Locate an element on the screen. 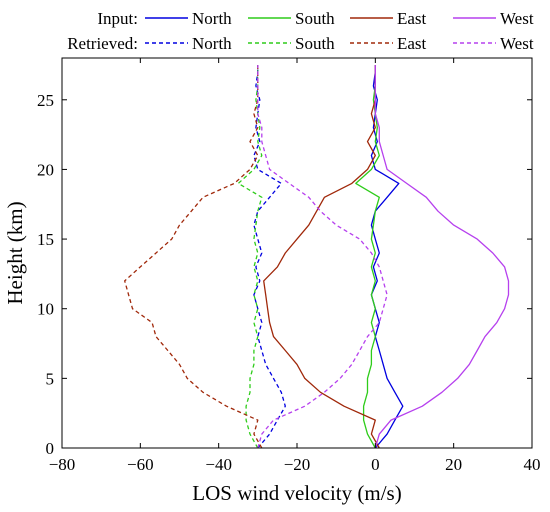 The height and width of the screenshot is (512, 550). x-tick-label: 20 is located at coordinates (453, 464).